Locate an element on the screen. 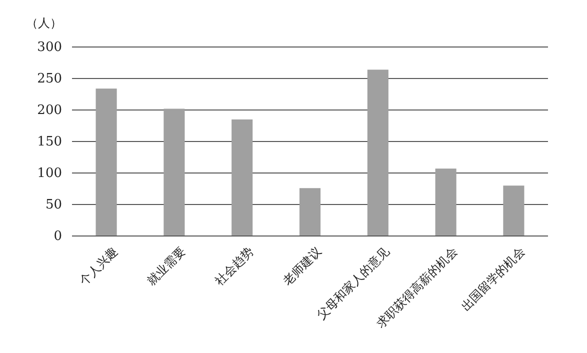  y-tick-label: 200 is located at coordinates (49, 110).